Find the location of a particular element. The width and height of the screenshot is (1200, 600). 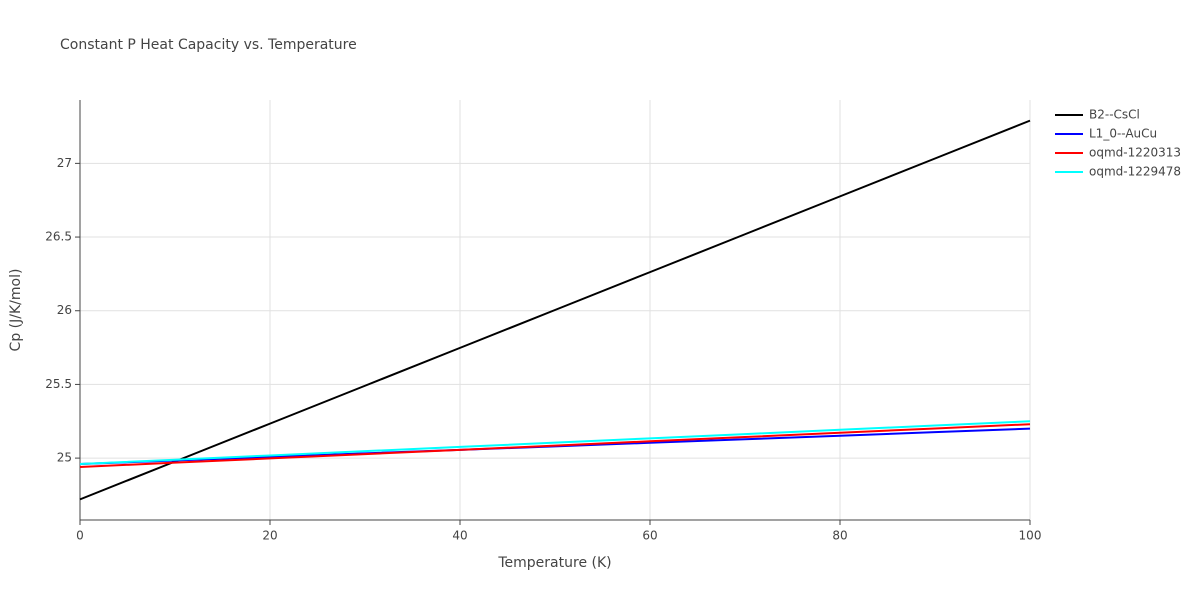

x-tick-label: 80 is located at coordinates (839, 536).